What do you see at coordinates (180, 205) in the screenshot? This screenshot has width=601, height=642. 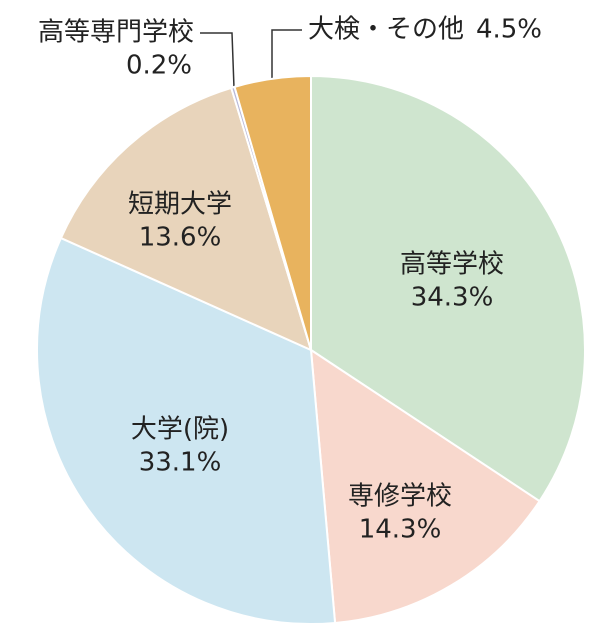 I see `slice-label: 短期大学` at bounding box center [180, 205].